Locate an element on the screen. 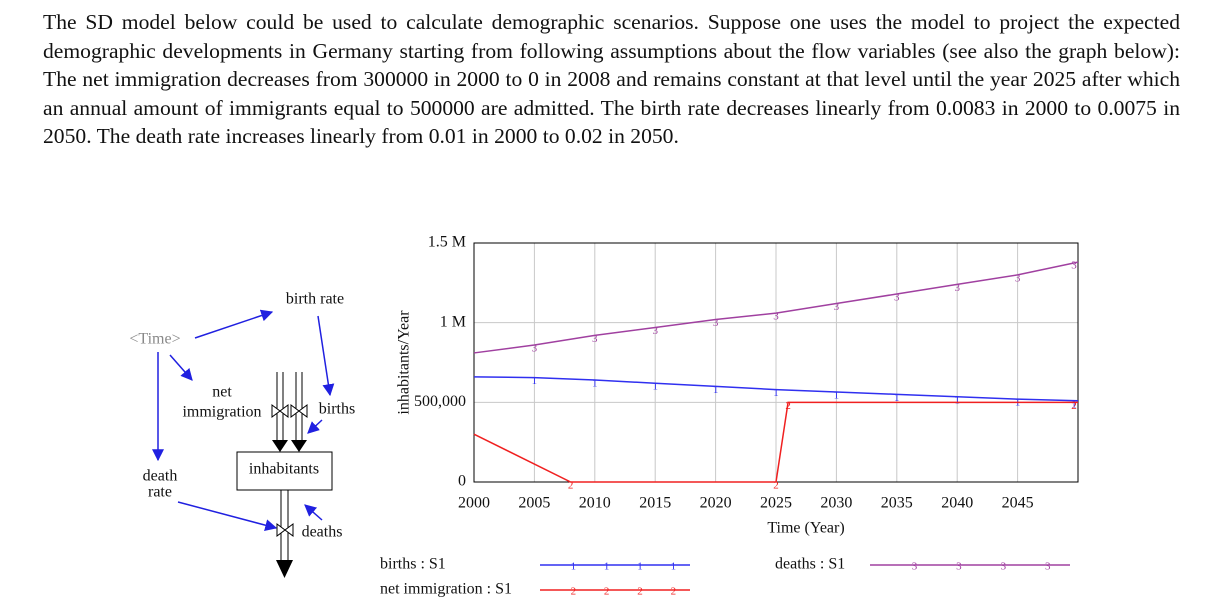 The image size is (1220, 614). y-tick-label: 500,000 is located at coordinates (440, 401).